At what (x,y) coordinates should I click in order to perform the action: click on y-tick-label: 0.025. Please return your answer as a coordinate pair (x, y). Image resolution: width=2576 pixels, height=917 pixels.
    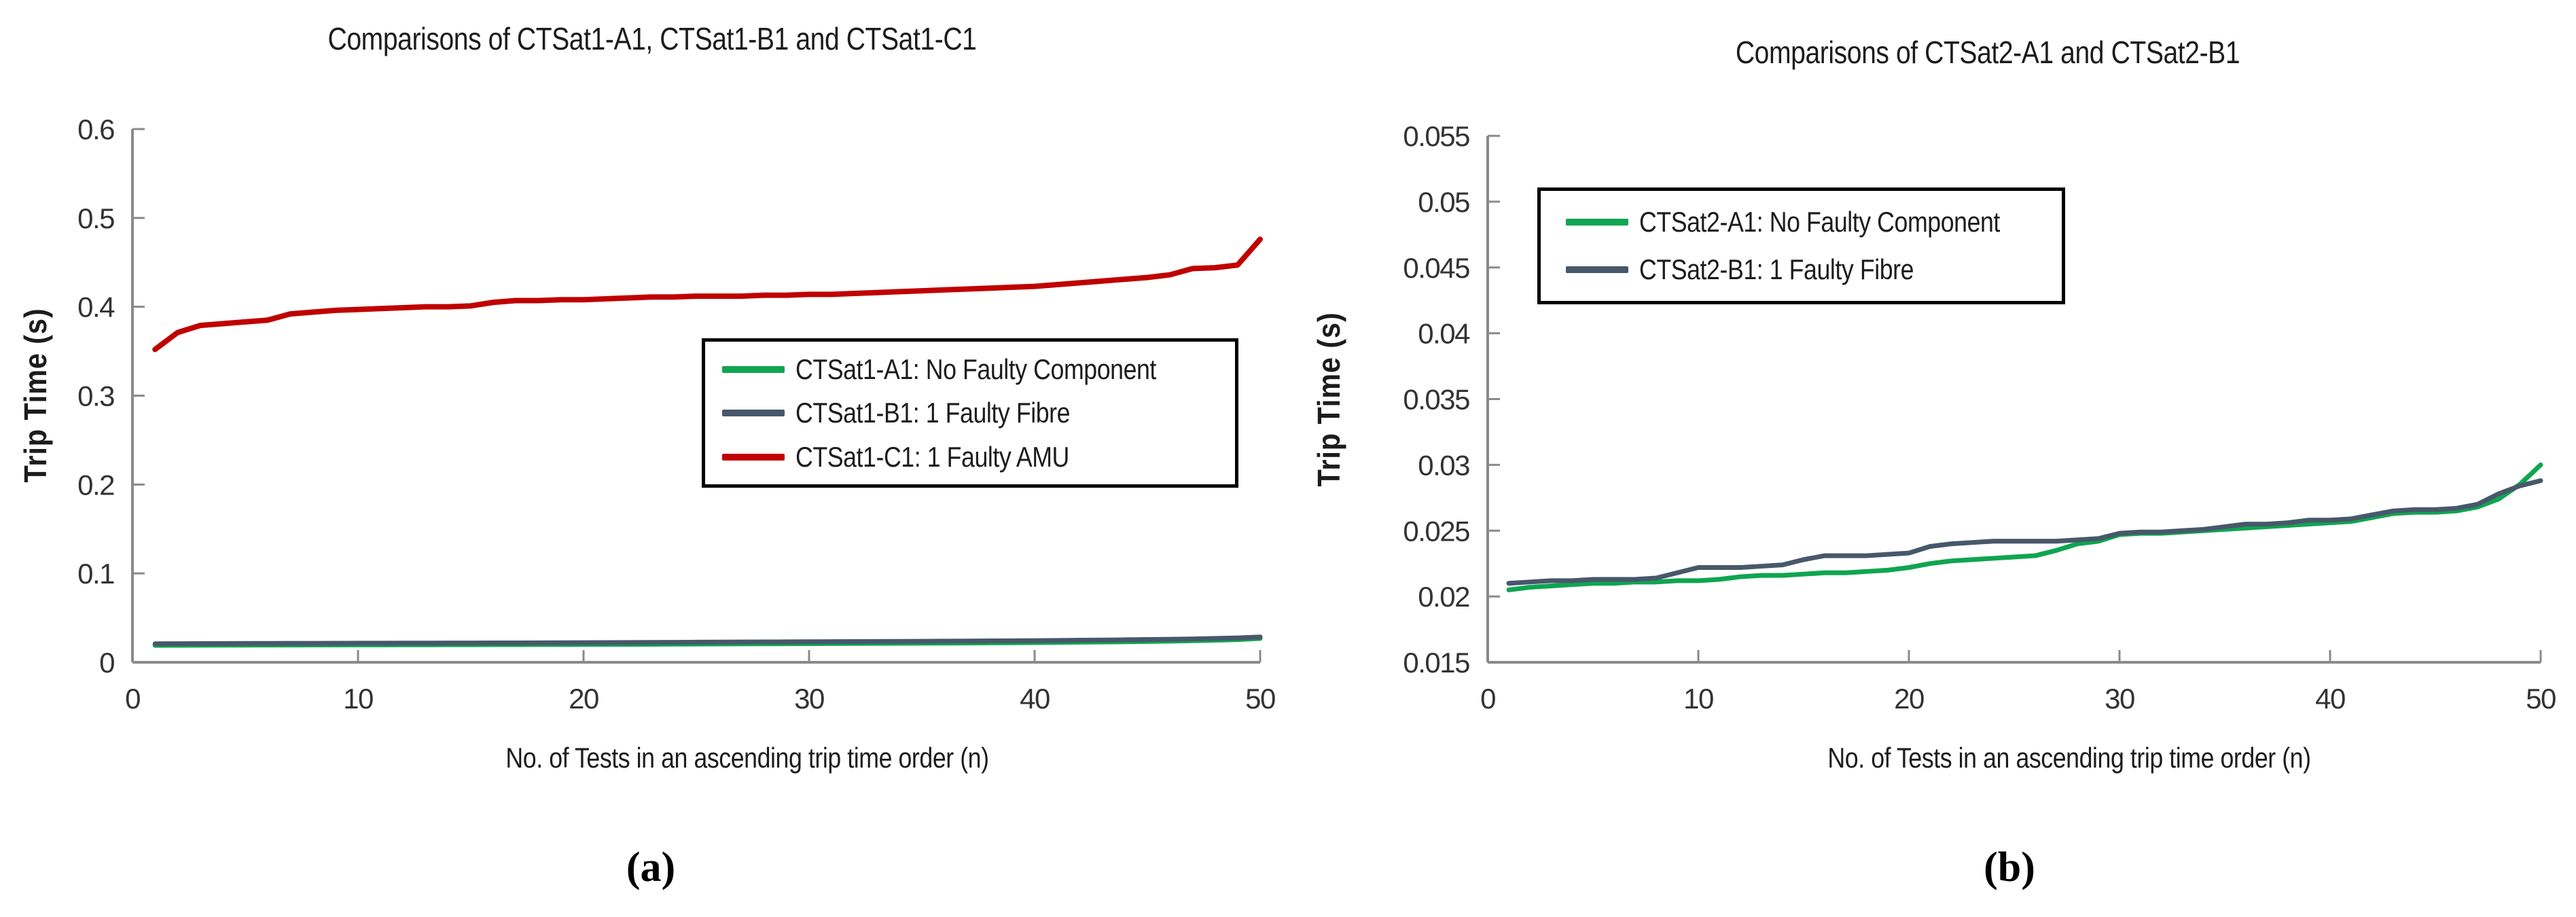
    Looking at the image, I should click on (1436, 531).